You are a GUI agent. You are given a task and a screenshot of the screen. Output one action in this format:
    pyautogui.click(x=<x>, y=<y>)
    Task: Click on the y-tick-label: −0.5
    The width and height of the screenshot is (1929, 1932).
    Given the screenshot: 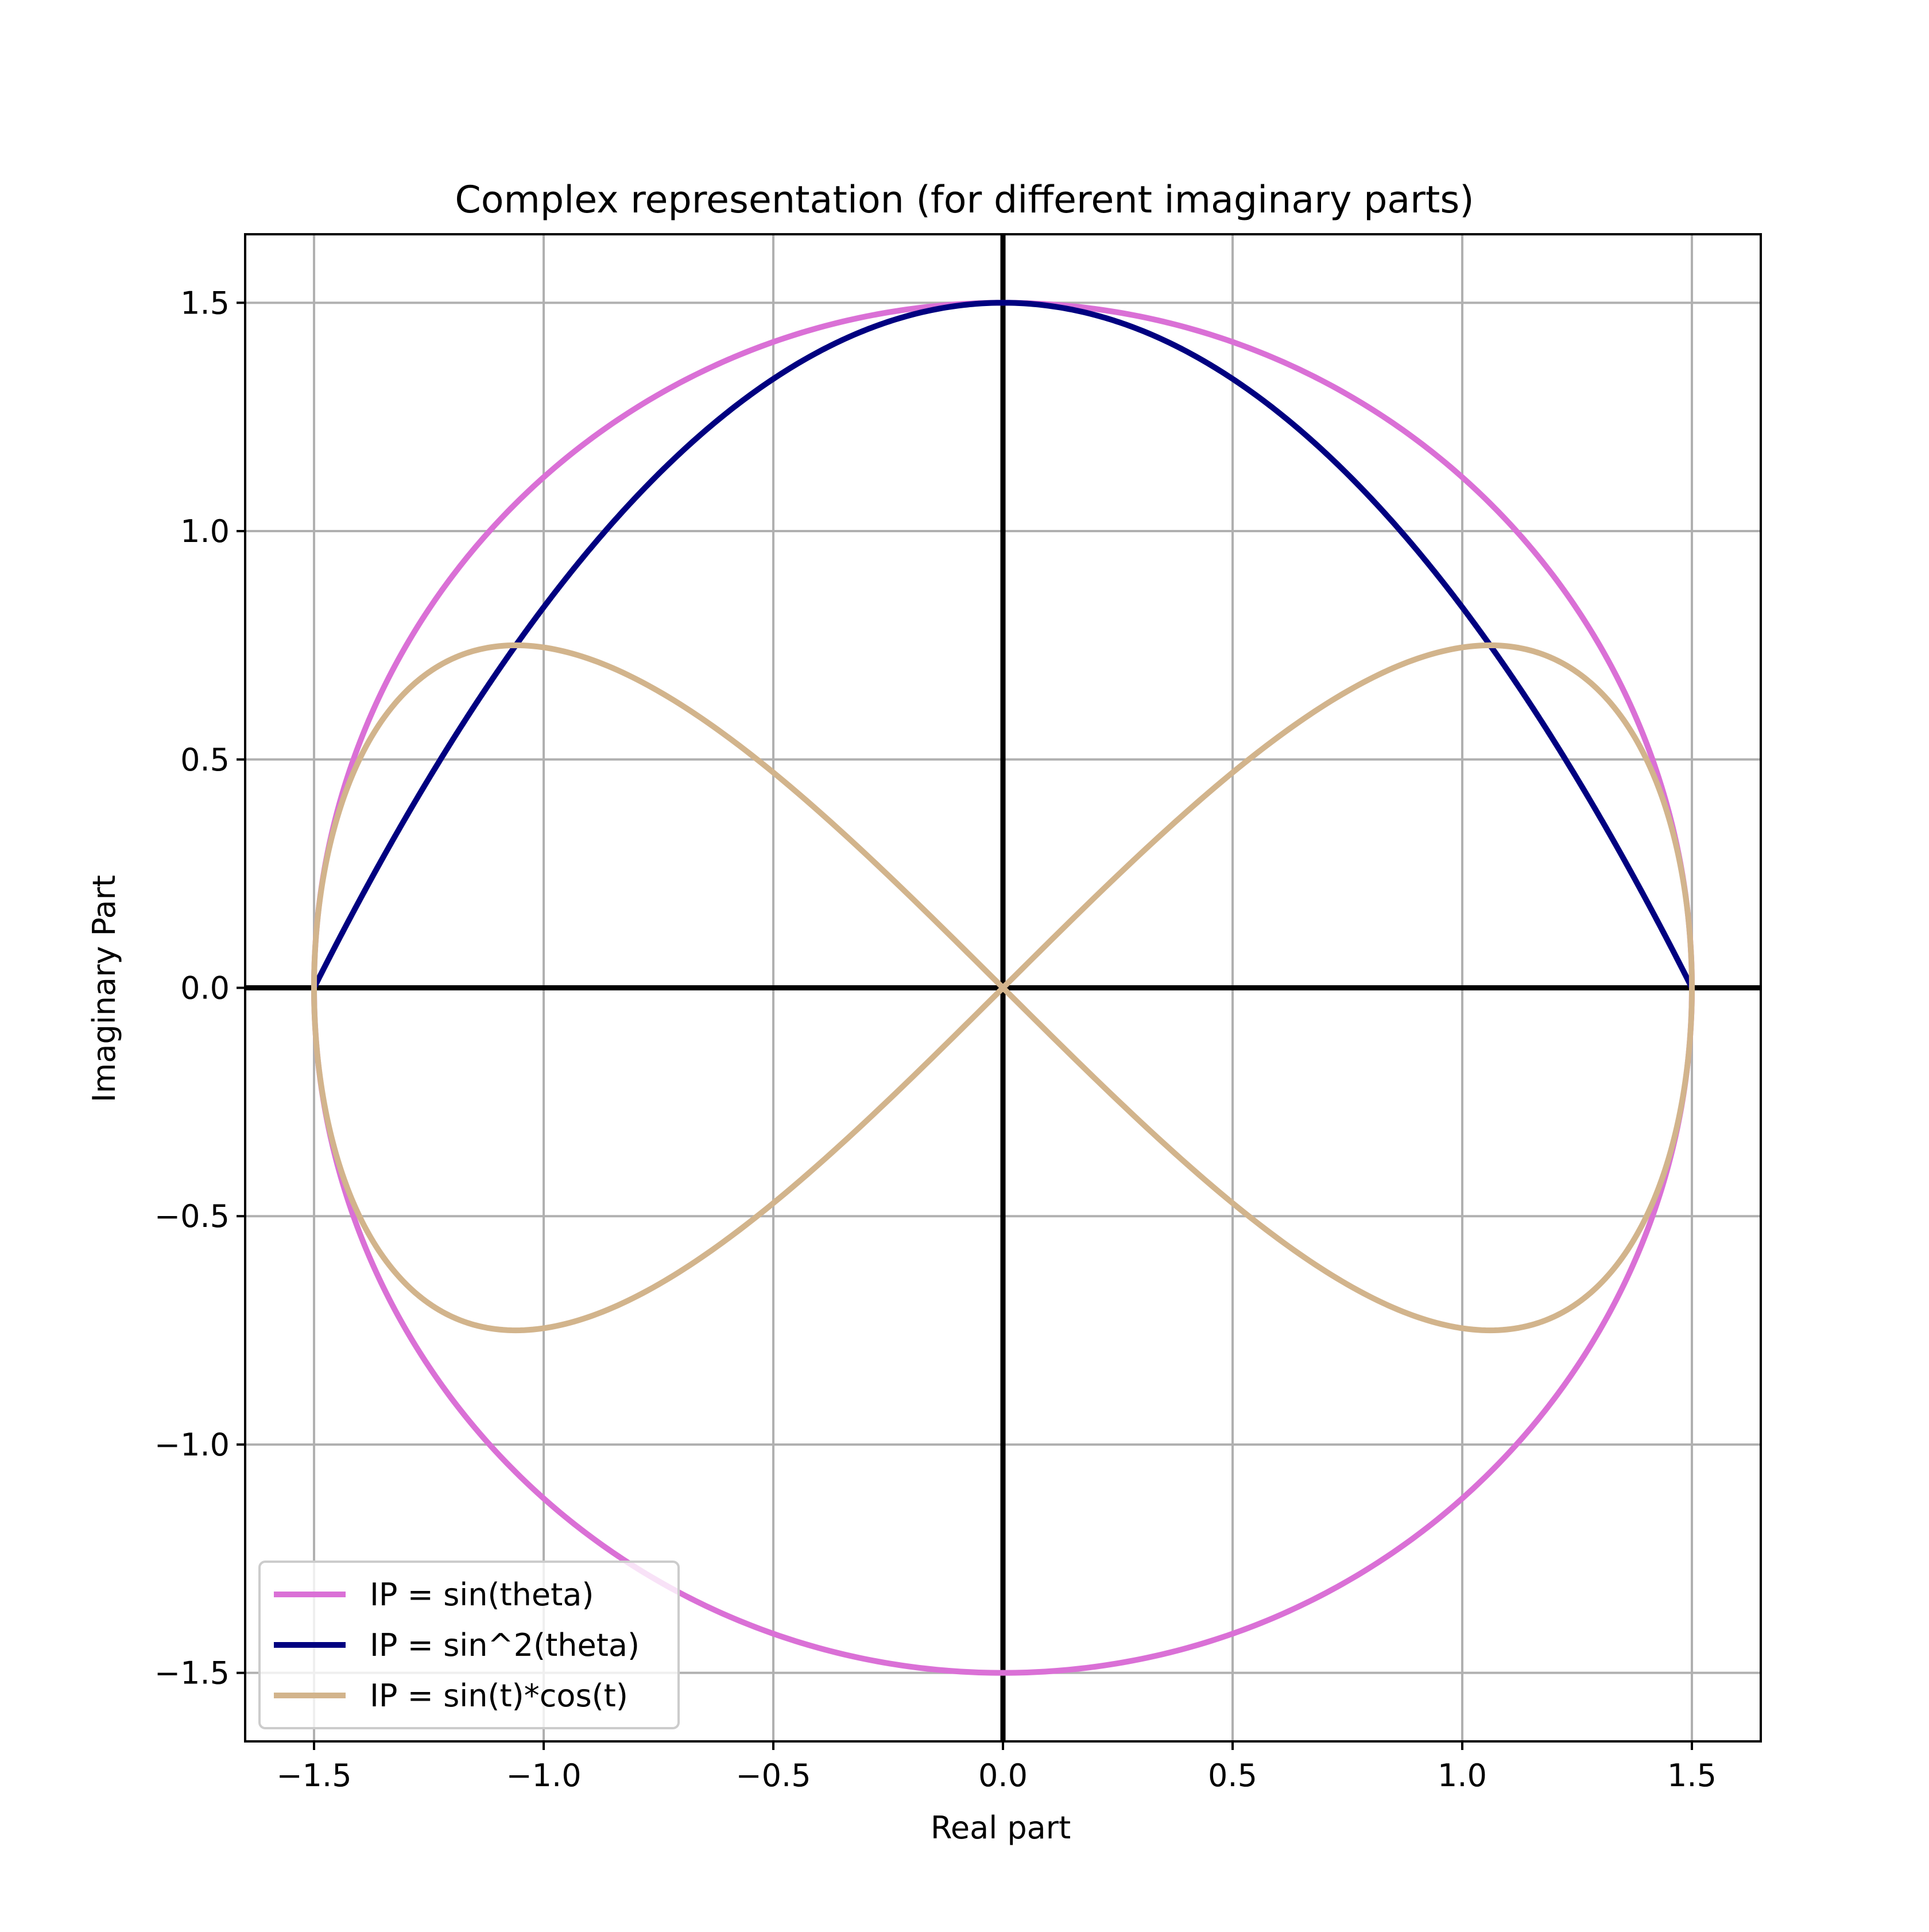 What is the action you would take?
    pyautogui.click(x=192, y=1216)
    